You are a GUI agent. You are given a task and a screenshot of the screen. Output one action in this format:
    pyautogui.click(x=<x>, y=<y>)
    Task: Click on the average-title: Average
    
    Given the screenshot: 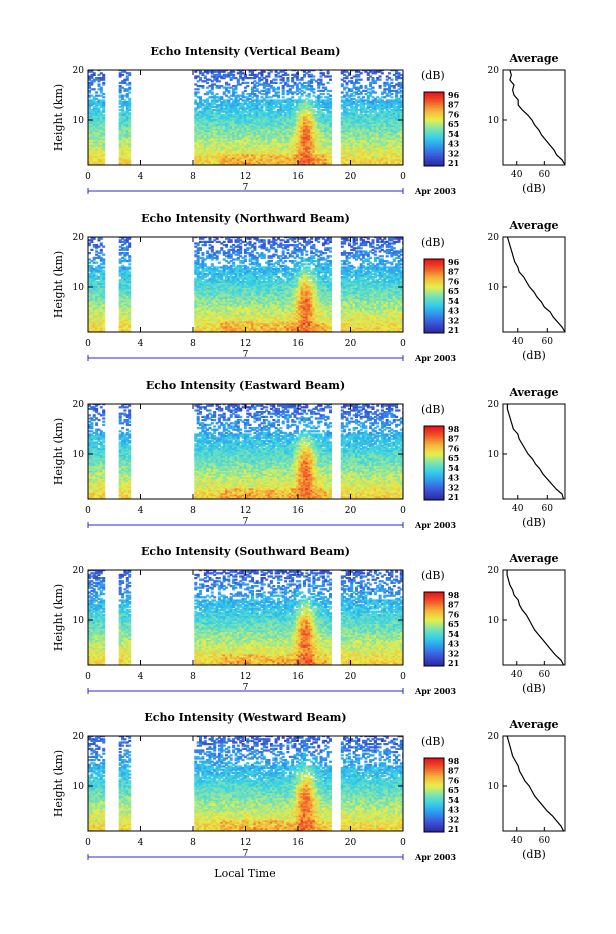 What is the action you would take?
    pyautogui.click(x=533, y=58)
    